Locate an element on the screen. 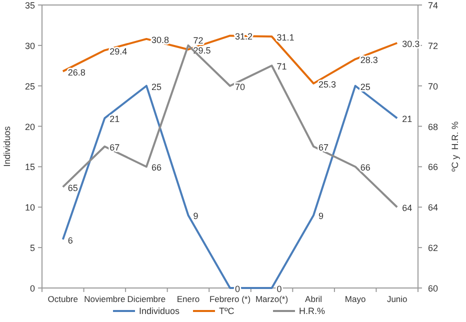  y2-tick-label: 68 is located at coordinates (433, 127).